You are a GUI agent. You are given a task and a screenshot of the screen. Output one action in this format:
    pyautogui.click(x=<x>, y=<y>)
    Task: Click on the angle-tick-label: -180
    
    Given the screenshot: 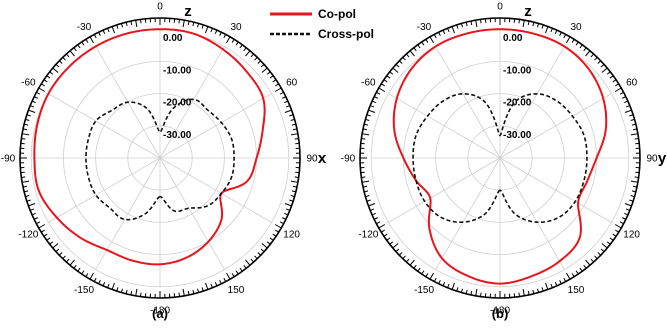 What is the action you would take?
    pyautogui.click(x=160, y=311)
    